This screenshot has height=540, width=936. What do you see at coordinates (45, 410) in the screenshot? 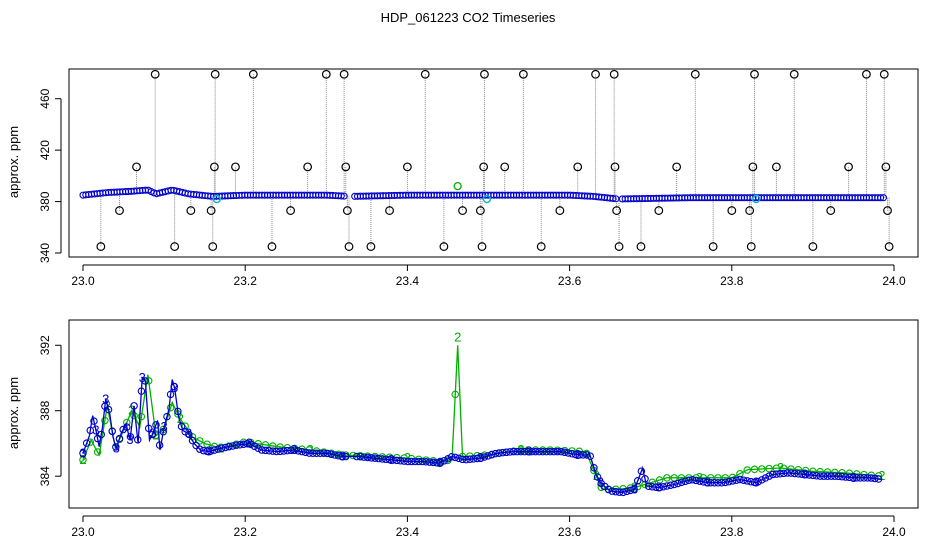
I see `y-tick-label: 388` at bounding box center [45, 410].